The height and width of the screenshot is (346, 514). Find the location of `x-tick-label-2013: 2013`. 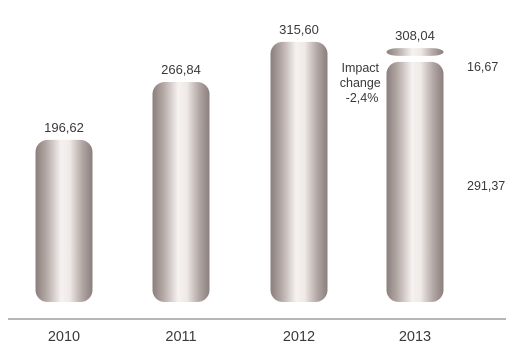

x-tick-label-2013: 2013 is located at coordinates (415, 337).